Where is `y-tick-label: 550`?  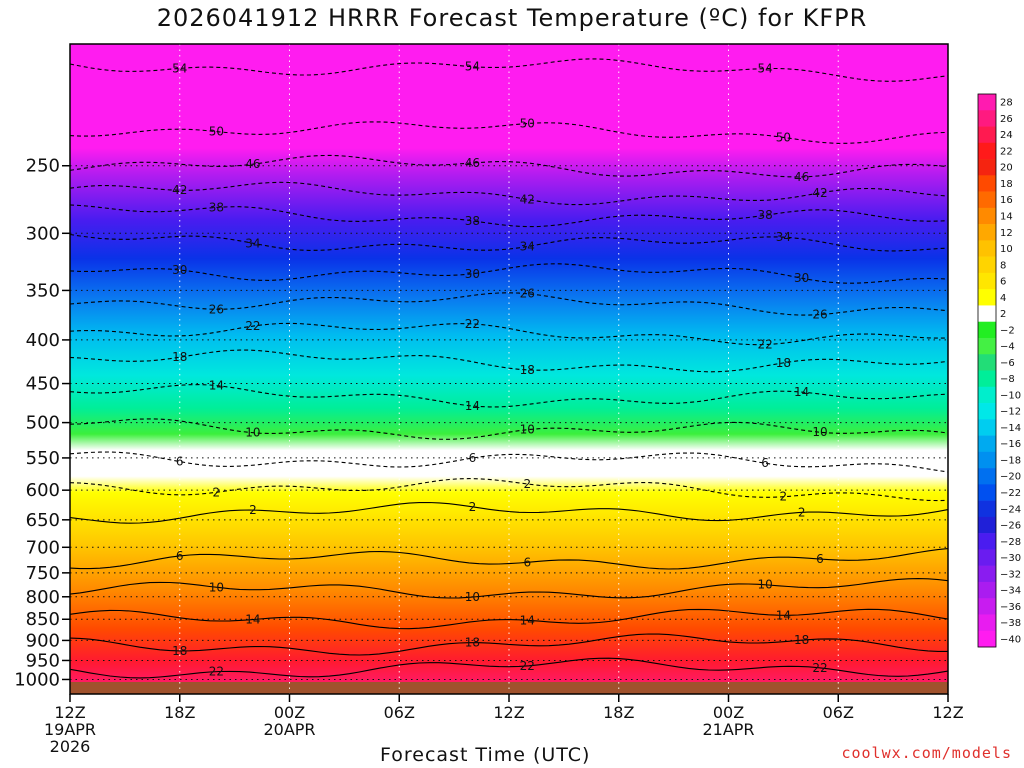 y-tick-label: 550 is located at coordinates (43, 458).